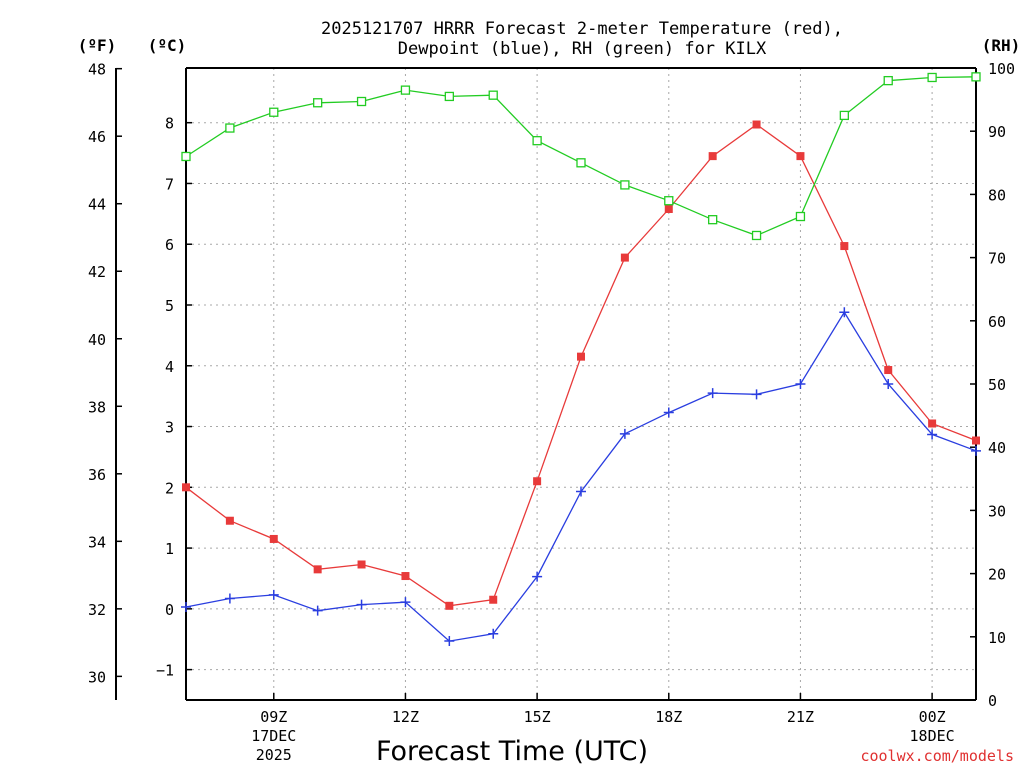  Describe the element at coordinates (537, 717) in the screenshot. I see `x-tick-label: 15Z` at that location.